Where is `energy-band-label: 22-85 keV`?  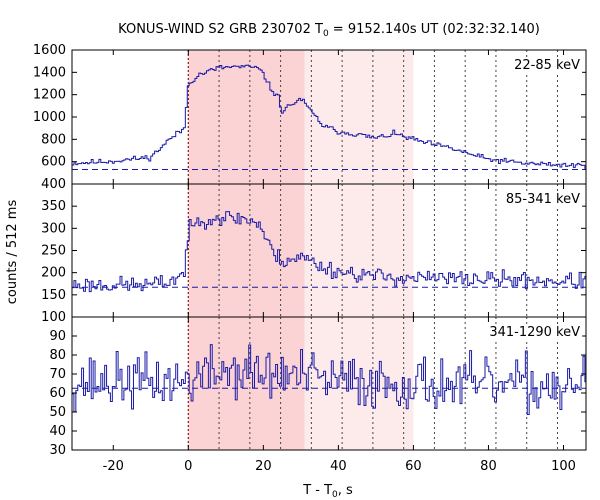 energy-band-label: 22-85 keV is located at coordinates (547, 65).